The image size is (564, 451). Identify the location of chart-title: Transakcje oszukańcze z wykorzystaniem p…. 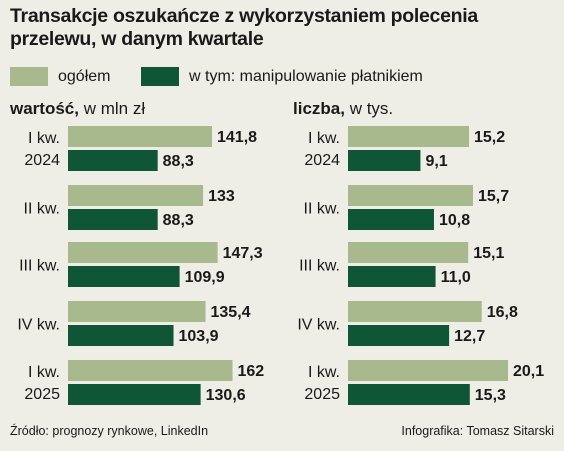
(244, 27).